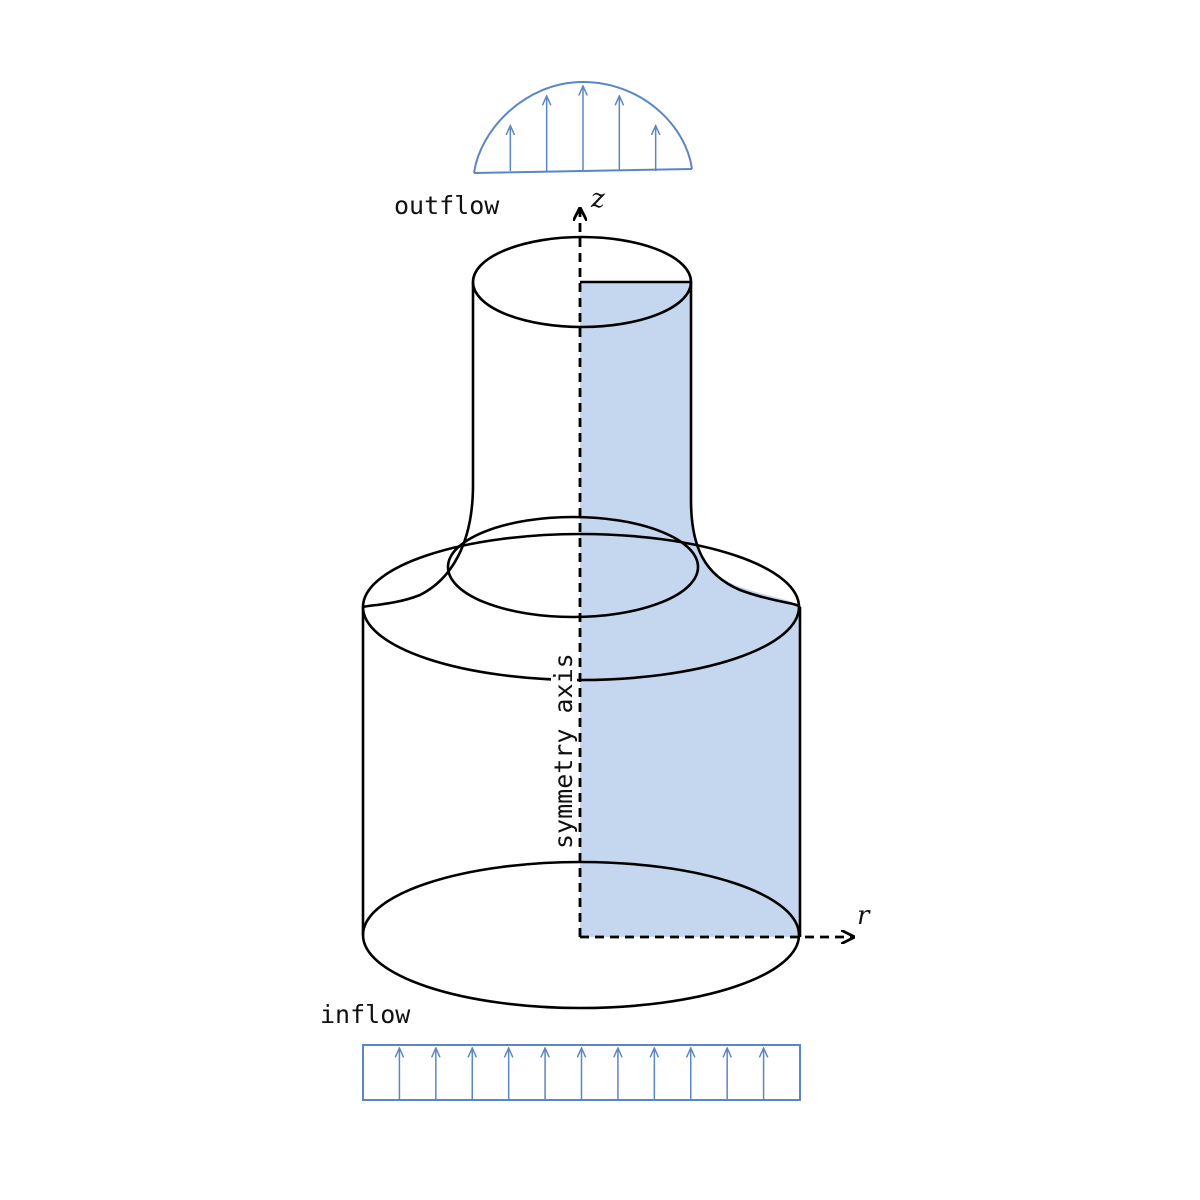 Image resolution: width=1200 pixels, height=1200 pixels. I want to click on right-flare, so click(745, 554).